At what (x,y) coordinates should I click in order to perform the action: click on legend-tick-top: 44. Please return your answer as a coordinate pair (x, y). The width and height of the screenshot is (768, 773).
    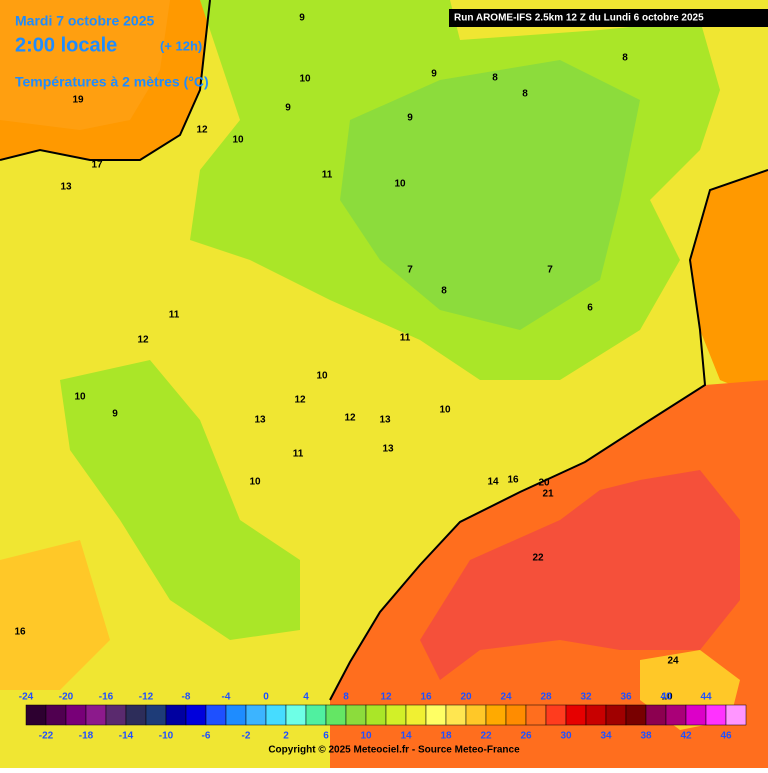
    Looking at the image, I should click on (706, 697).